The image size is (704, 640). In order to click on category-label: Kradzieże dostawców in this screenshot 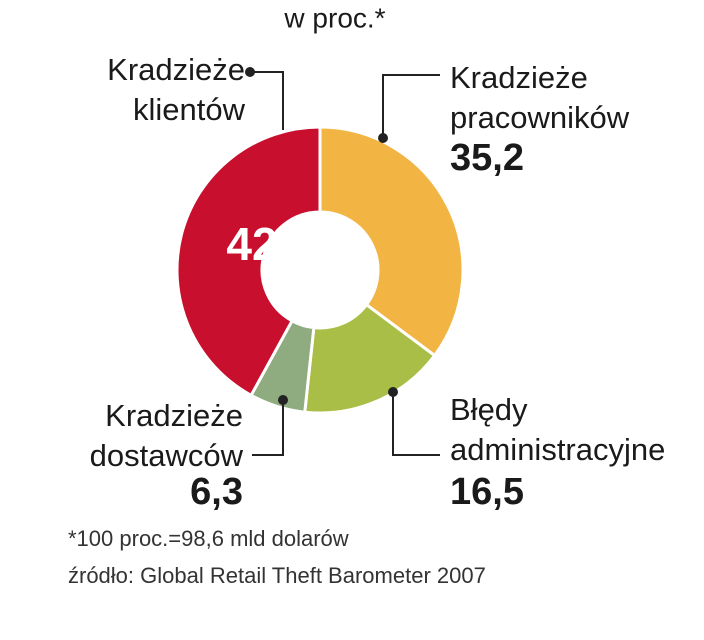, I will do `click(167, 435)`.